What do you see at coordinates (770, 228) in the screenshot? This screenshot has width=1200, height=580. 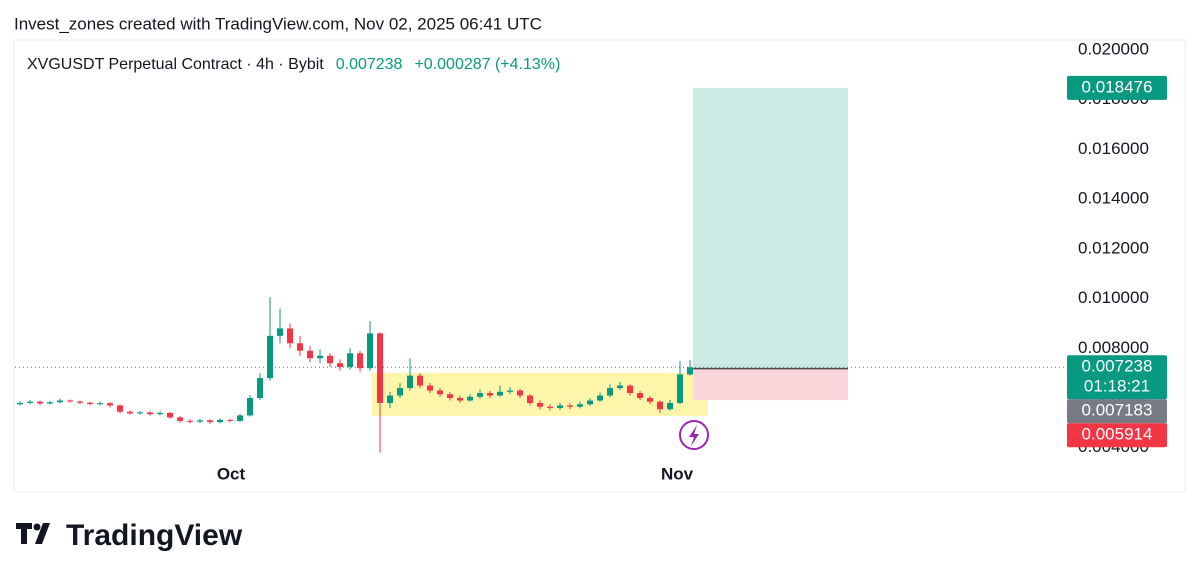 I see `profit-zone` at bounding box center [770, 228].